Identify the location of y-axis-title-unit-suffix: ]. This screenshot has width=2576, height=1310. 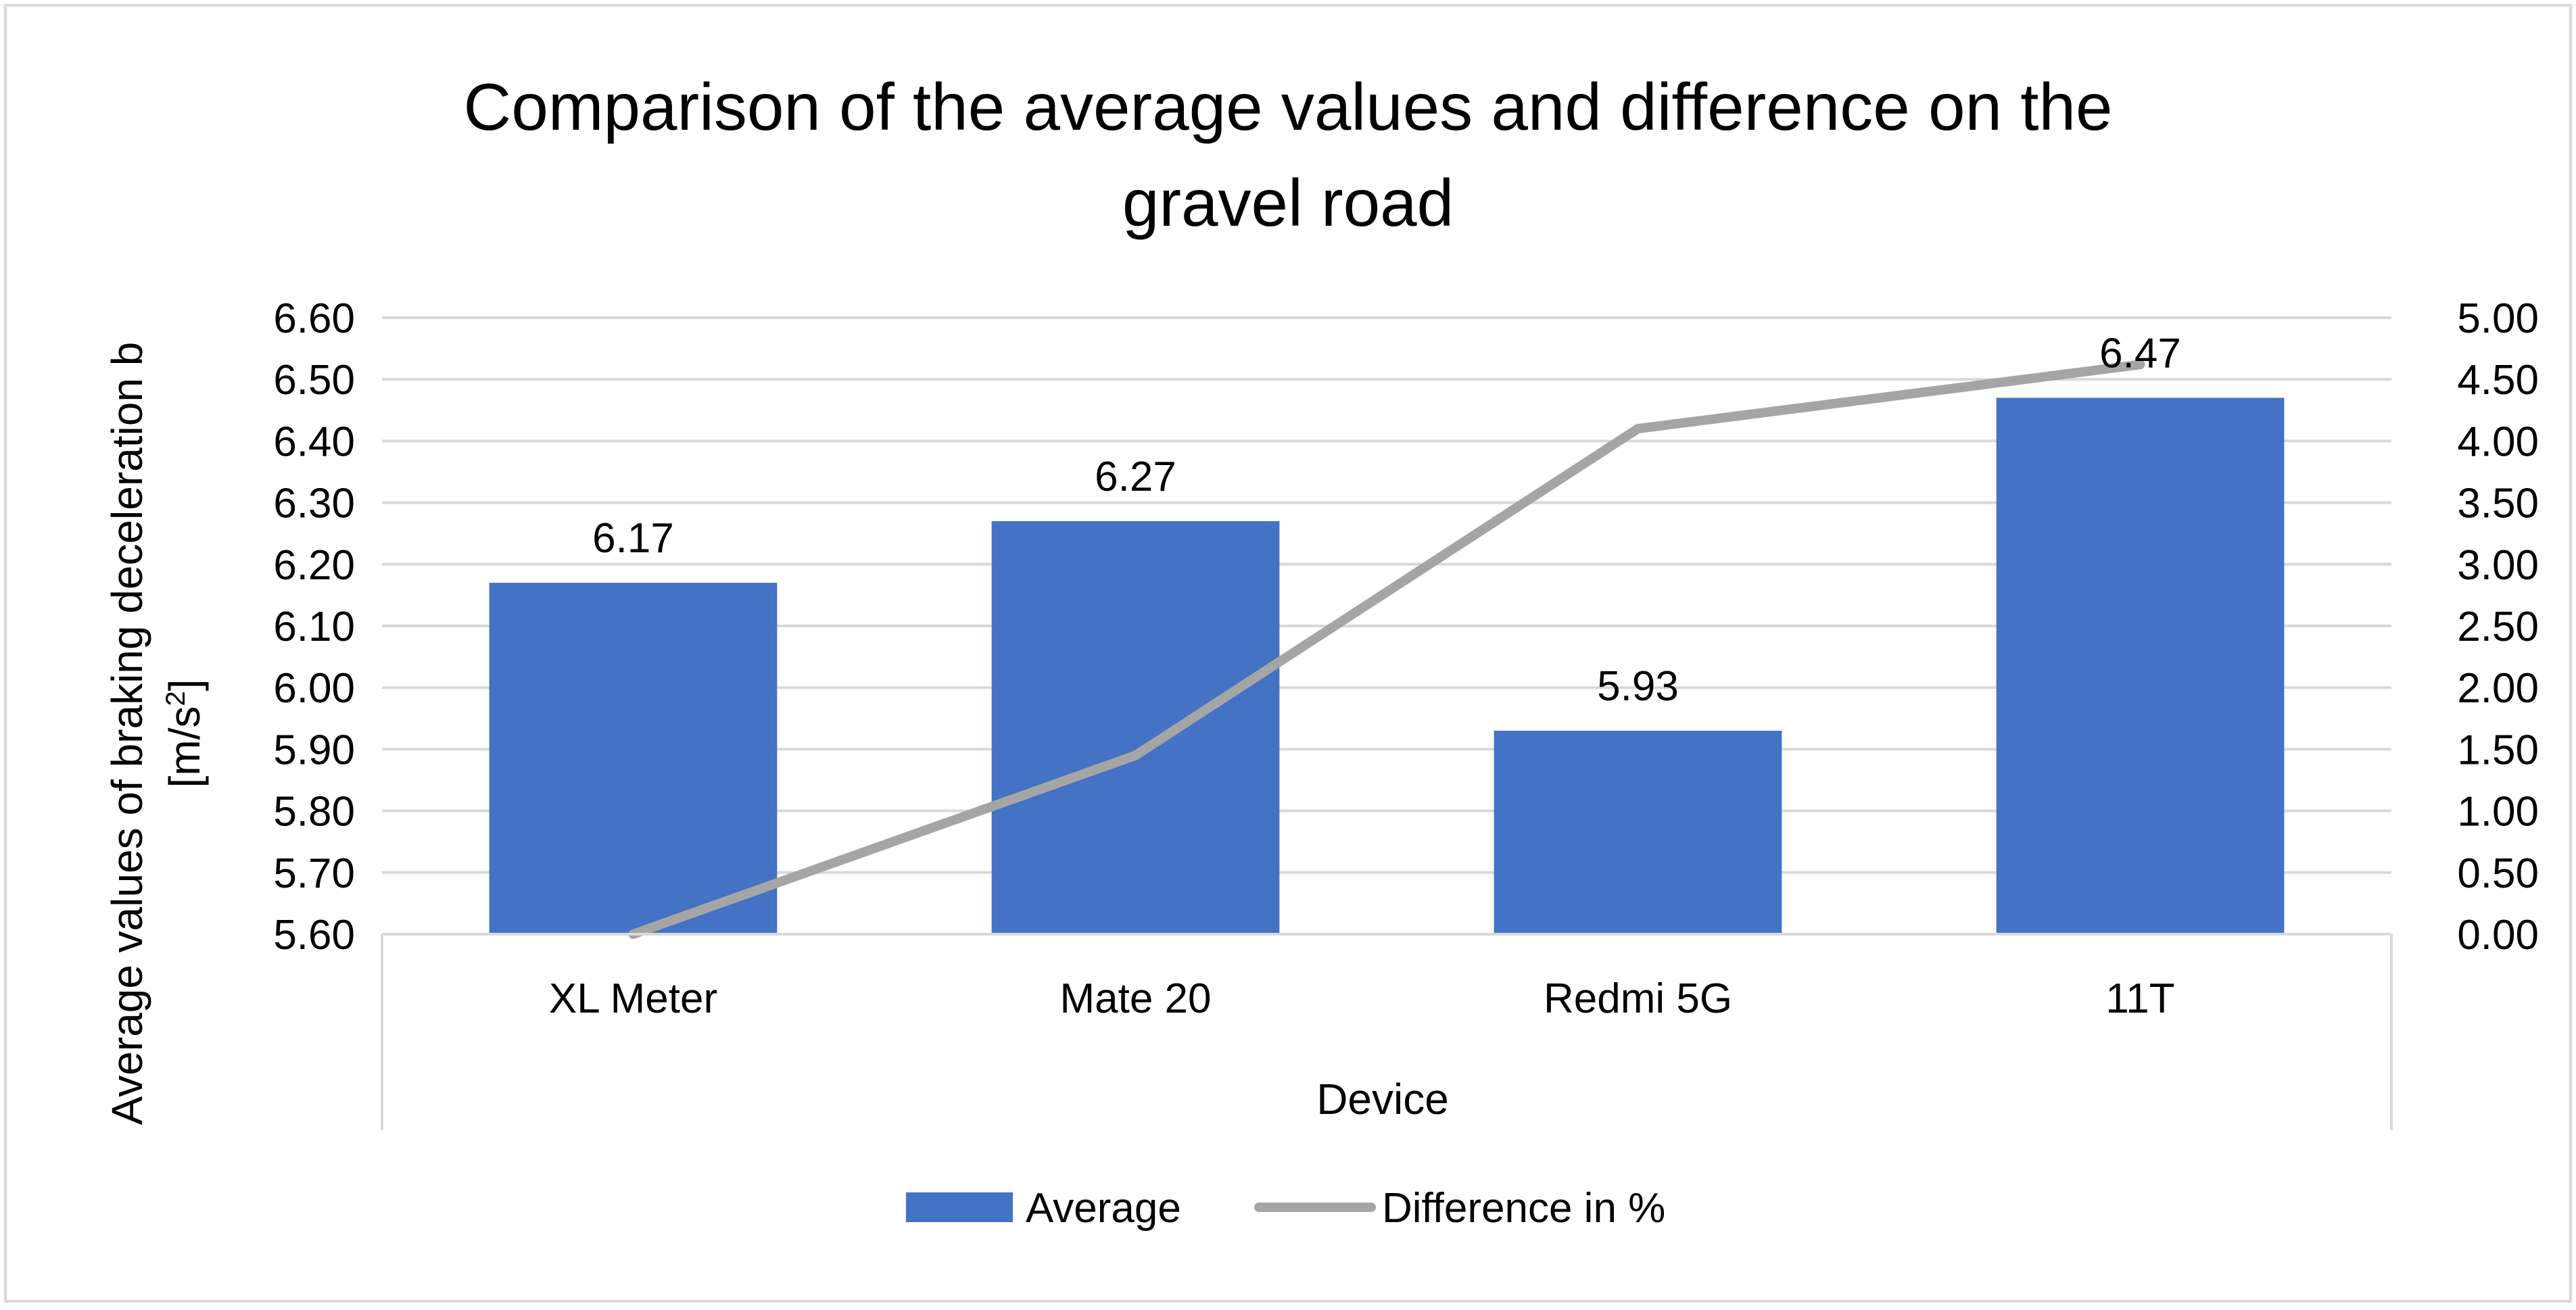
(184, 685).